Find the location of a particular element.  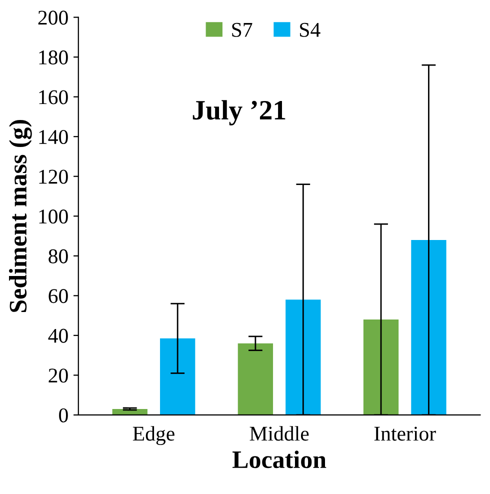

y-axis-title: Sediment mass (g) is located at coordinates (20, 216).